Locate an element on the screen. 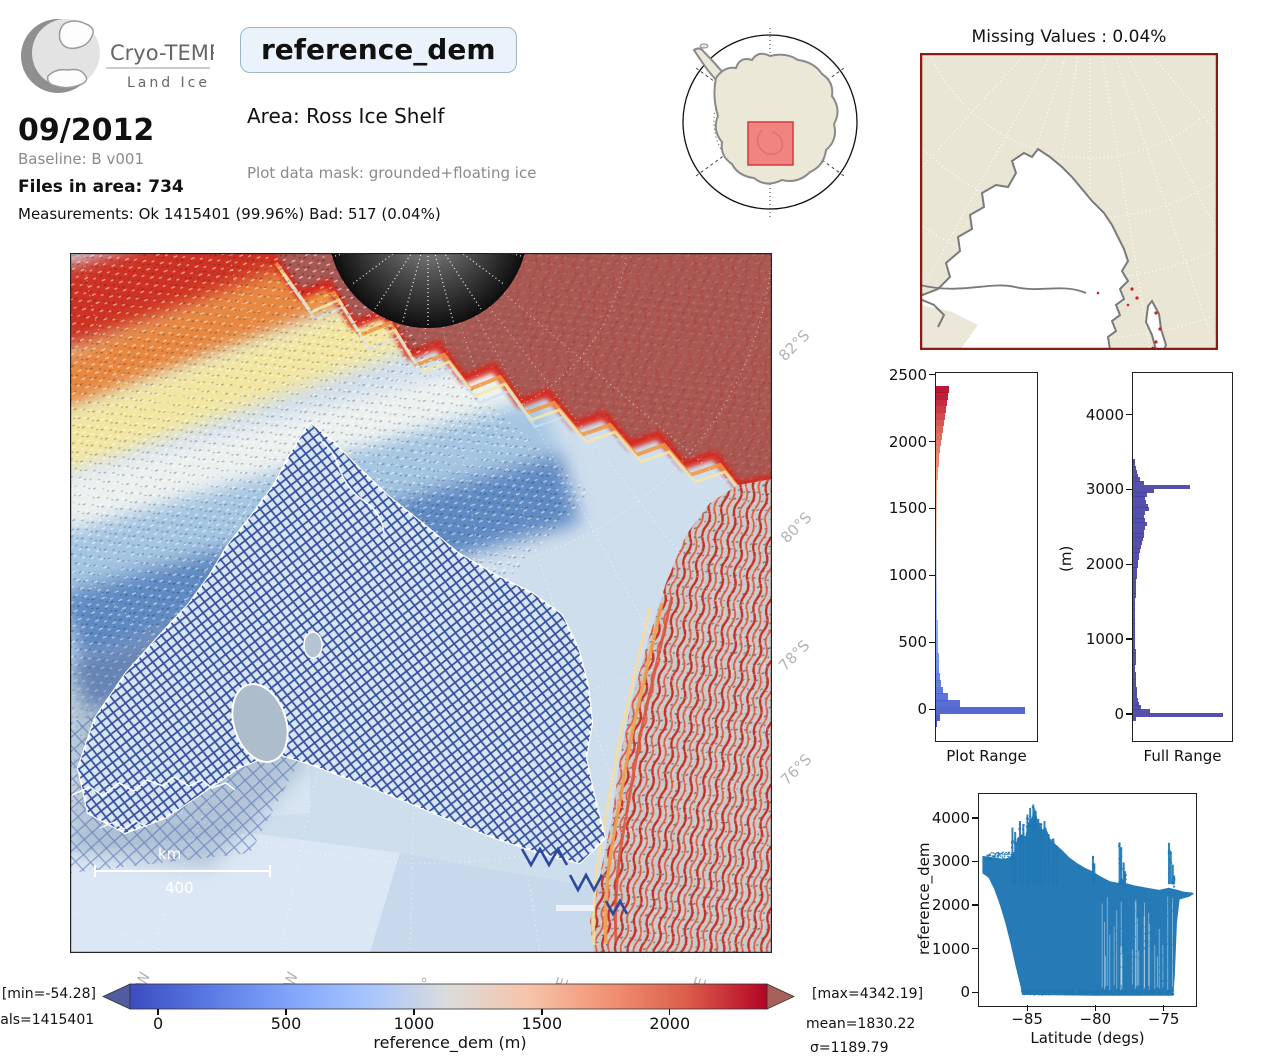 The height and width of the screenshot is (1060, 1272). lat-label-76s: 76°S is located at coordinates (796, 769).